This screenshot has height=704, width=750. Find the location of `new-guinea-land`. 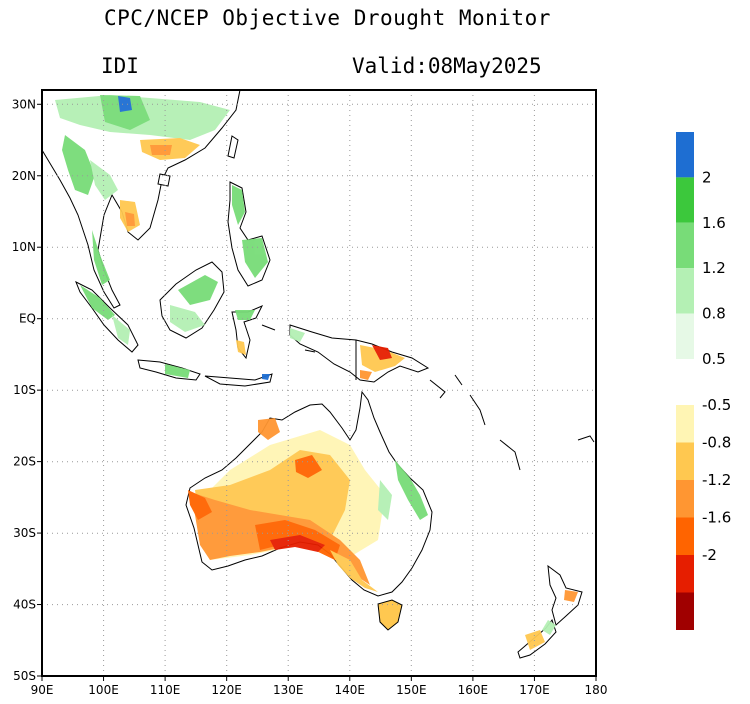

new-guinea-land is located at coordinates (359, 353).